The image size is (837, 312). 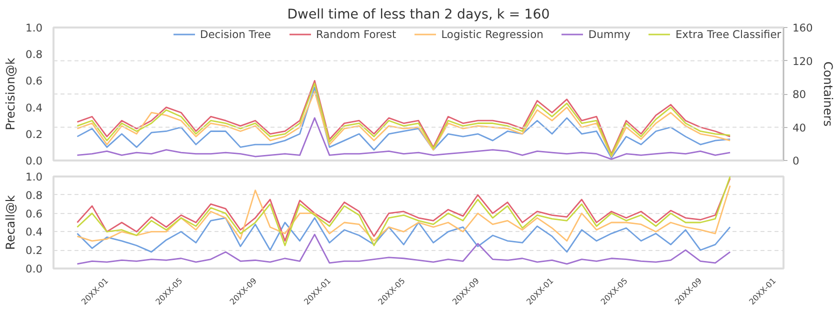 I want to click on legend-label: Random Forest, so click(x=356, y=34).